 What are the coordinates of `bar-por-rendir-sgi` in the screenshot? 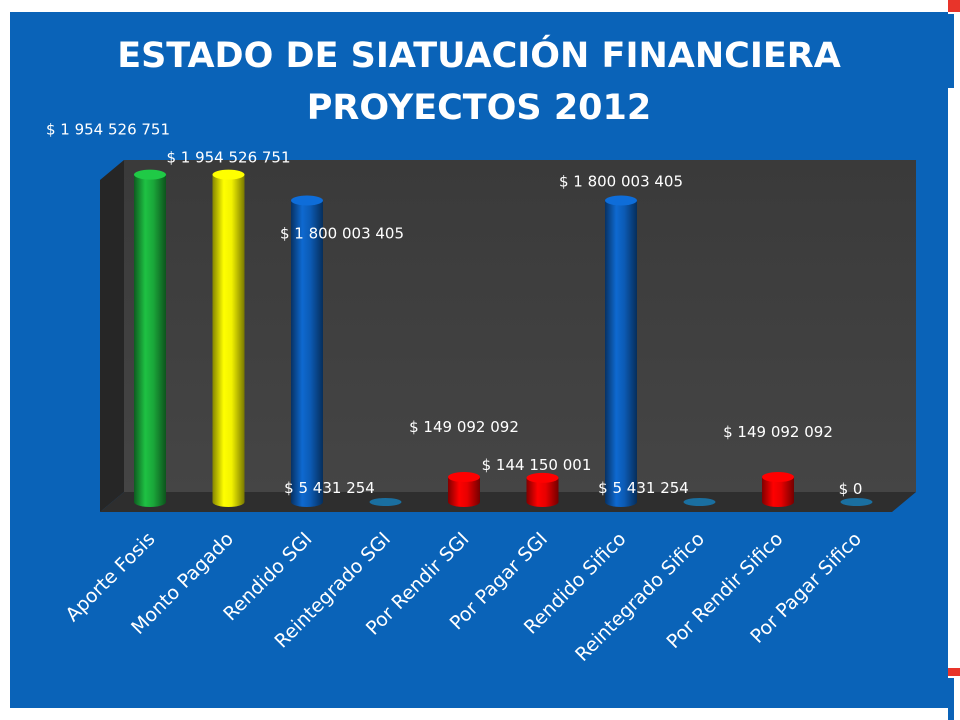 It's located at (464, 489).